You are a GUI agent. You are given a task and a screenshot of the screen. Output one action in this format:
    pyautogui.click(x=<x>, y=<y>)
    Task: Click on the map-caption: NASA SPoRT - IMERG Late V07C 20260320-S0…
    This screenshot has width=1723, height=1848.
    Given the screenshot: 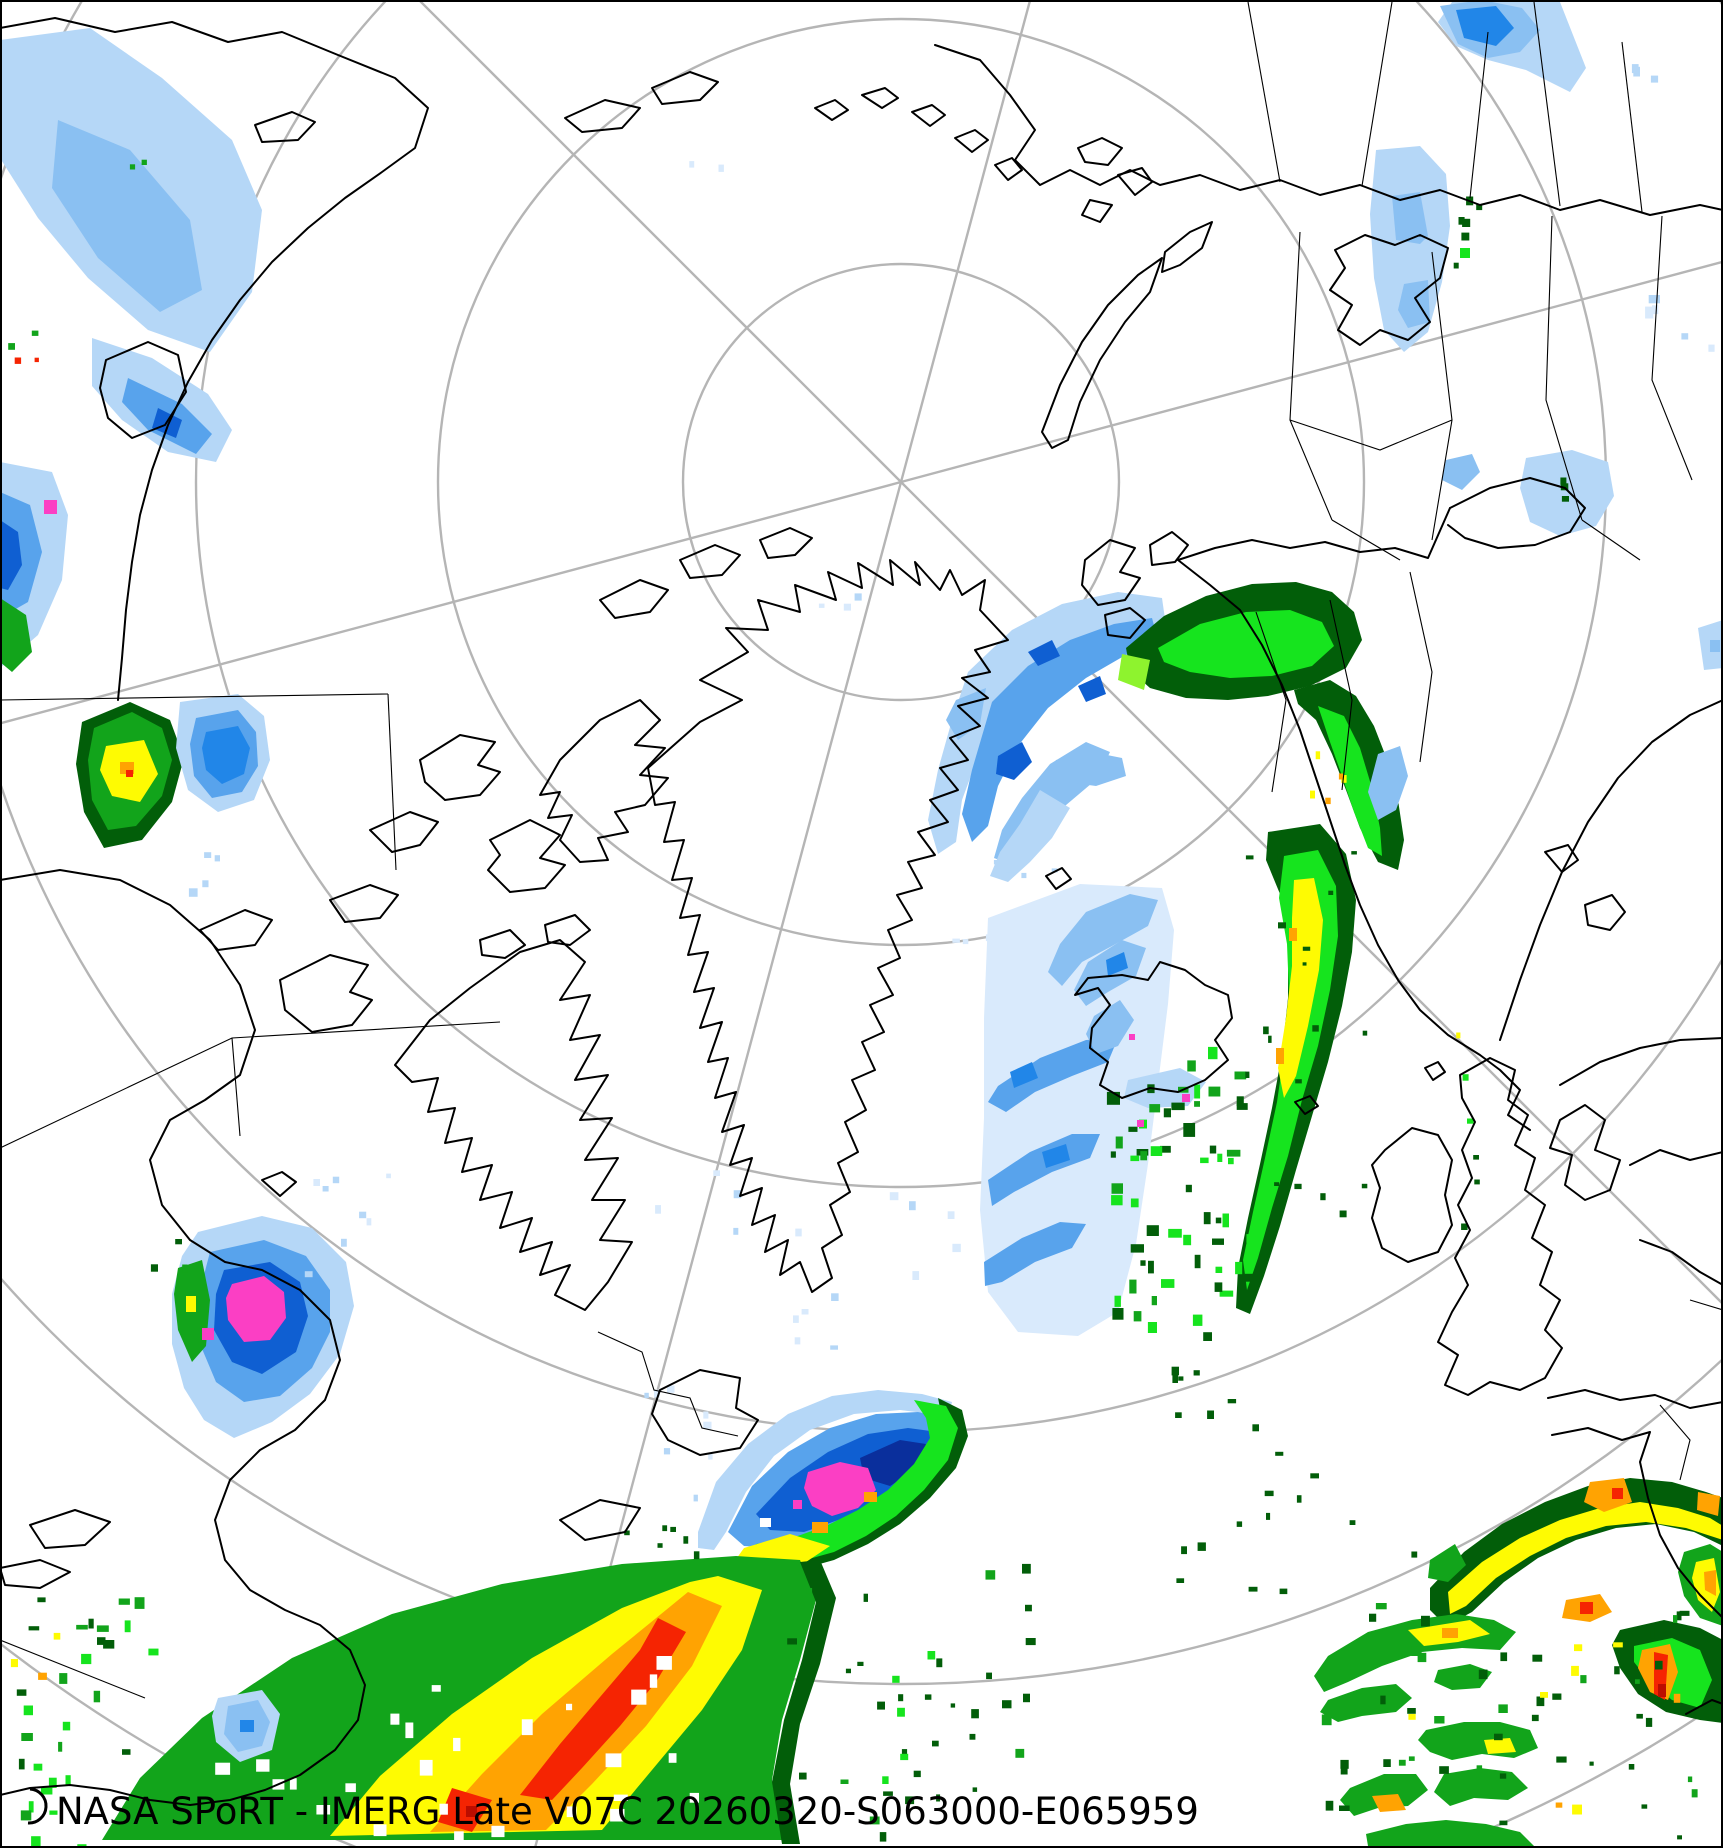 What is the action you would take?
    pyautogui.click(x=627, y=1811)
    